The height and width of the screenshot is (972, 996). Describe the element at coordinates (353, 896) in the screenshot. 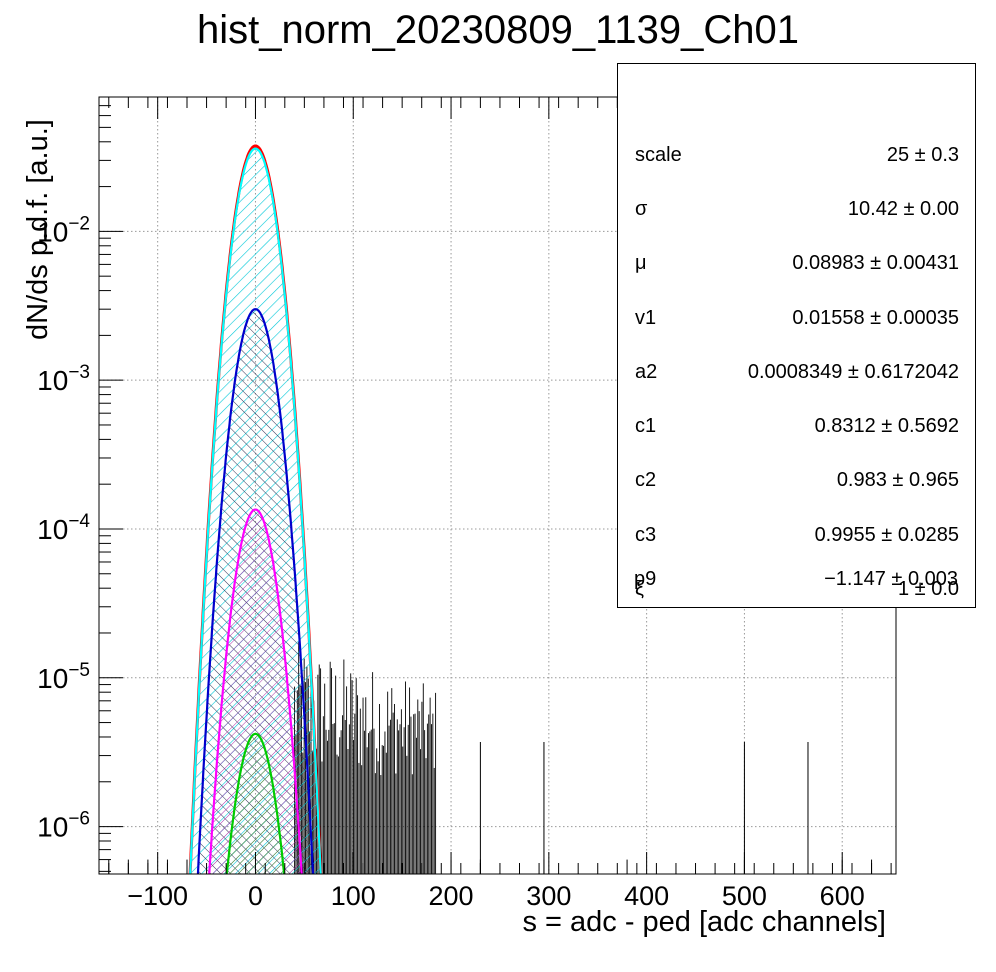

I see `x-tick-label: 100` at that location.